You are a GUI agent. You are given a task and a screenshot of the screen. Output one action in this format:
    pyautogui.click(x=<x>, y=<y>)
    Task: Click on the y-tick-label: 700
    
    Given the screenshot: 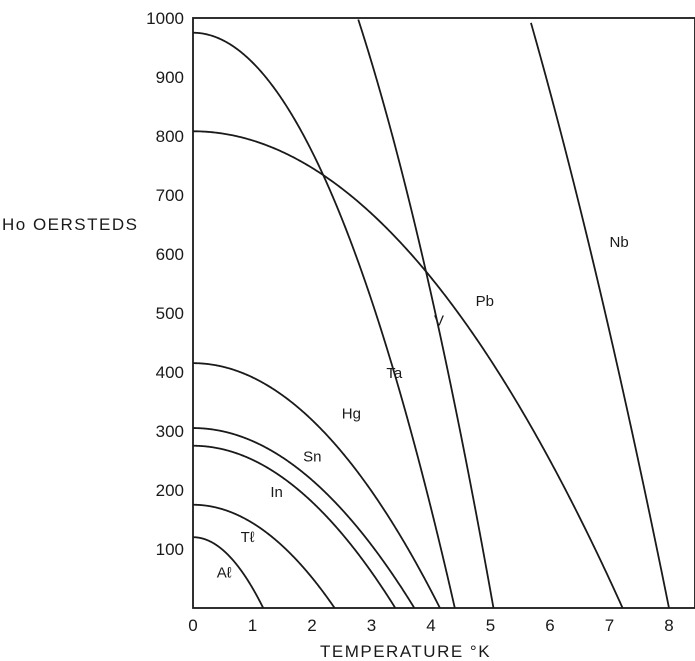 What is the action you would take?
    pyautogui.click(x=170, y=195)
    